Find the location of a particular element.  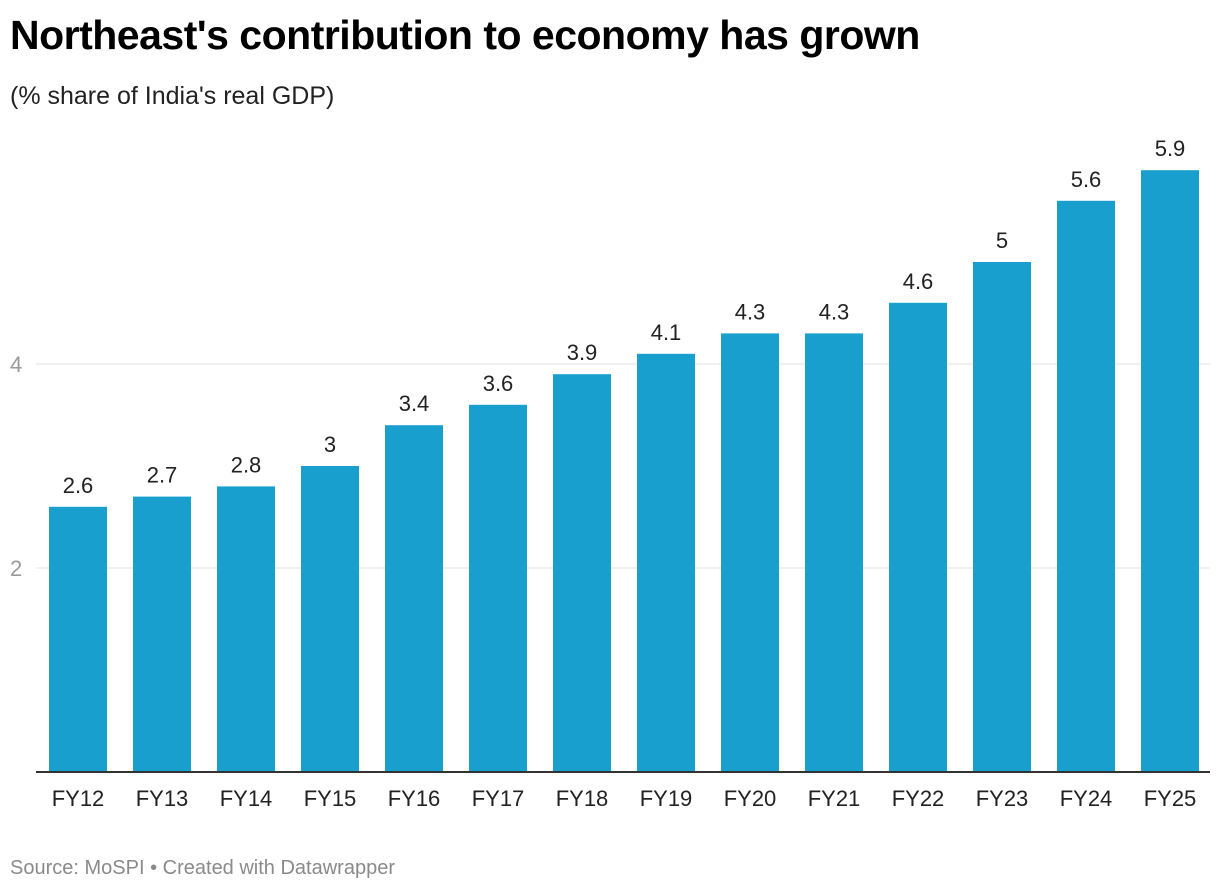

bar-FY17 is located at coordinates (498, 588).